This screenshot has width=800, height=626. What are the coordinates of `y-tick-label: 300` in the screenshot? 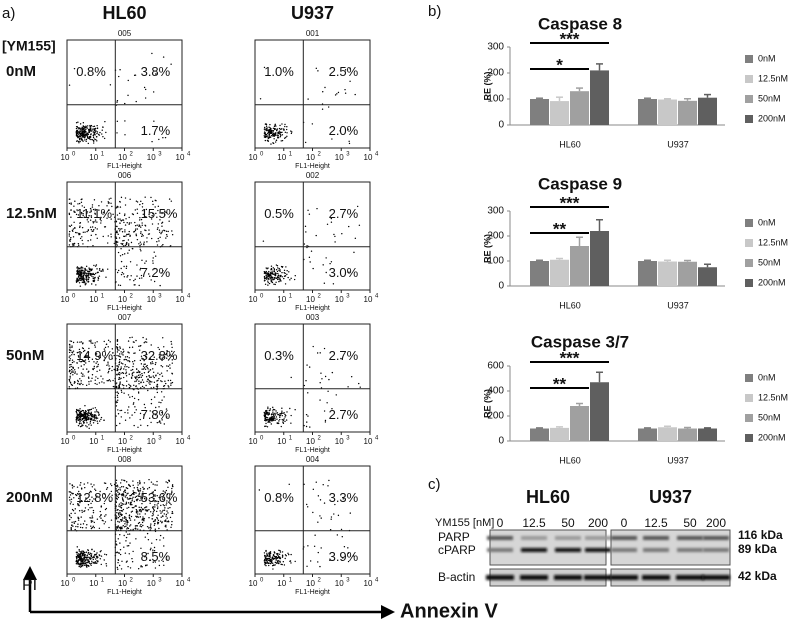 It's located at (495, 211).